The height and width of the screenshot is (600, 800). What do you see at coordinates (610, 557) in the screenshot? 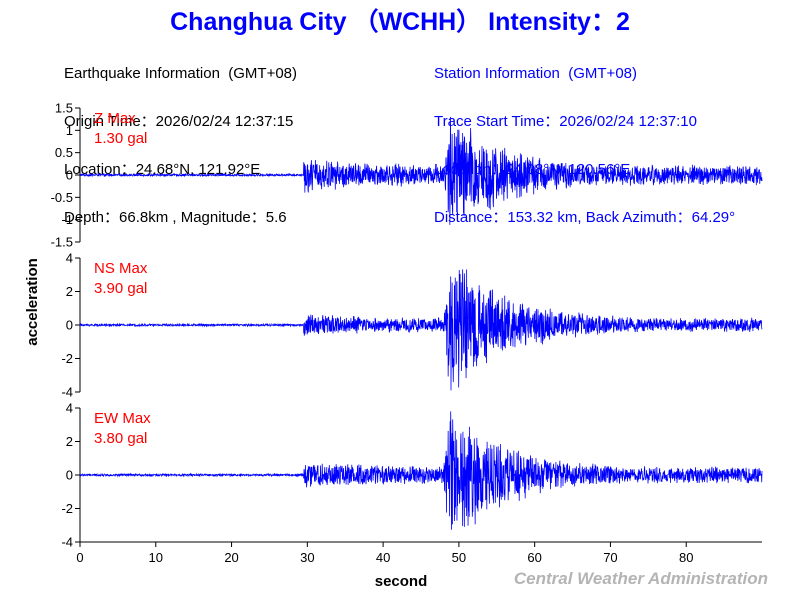
I see `x-tick-label: 70` at bounding box center [610, 557].